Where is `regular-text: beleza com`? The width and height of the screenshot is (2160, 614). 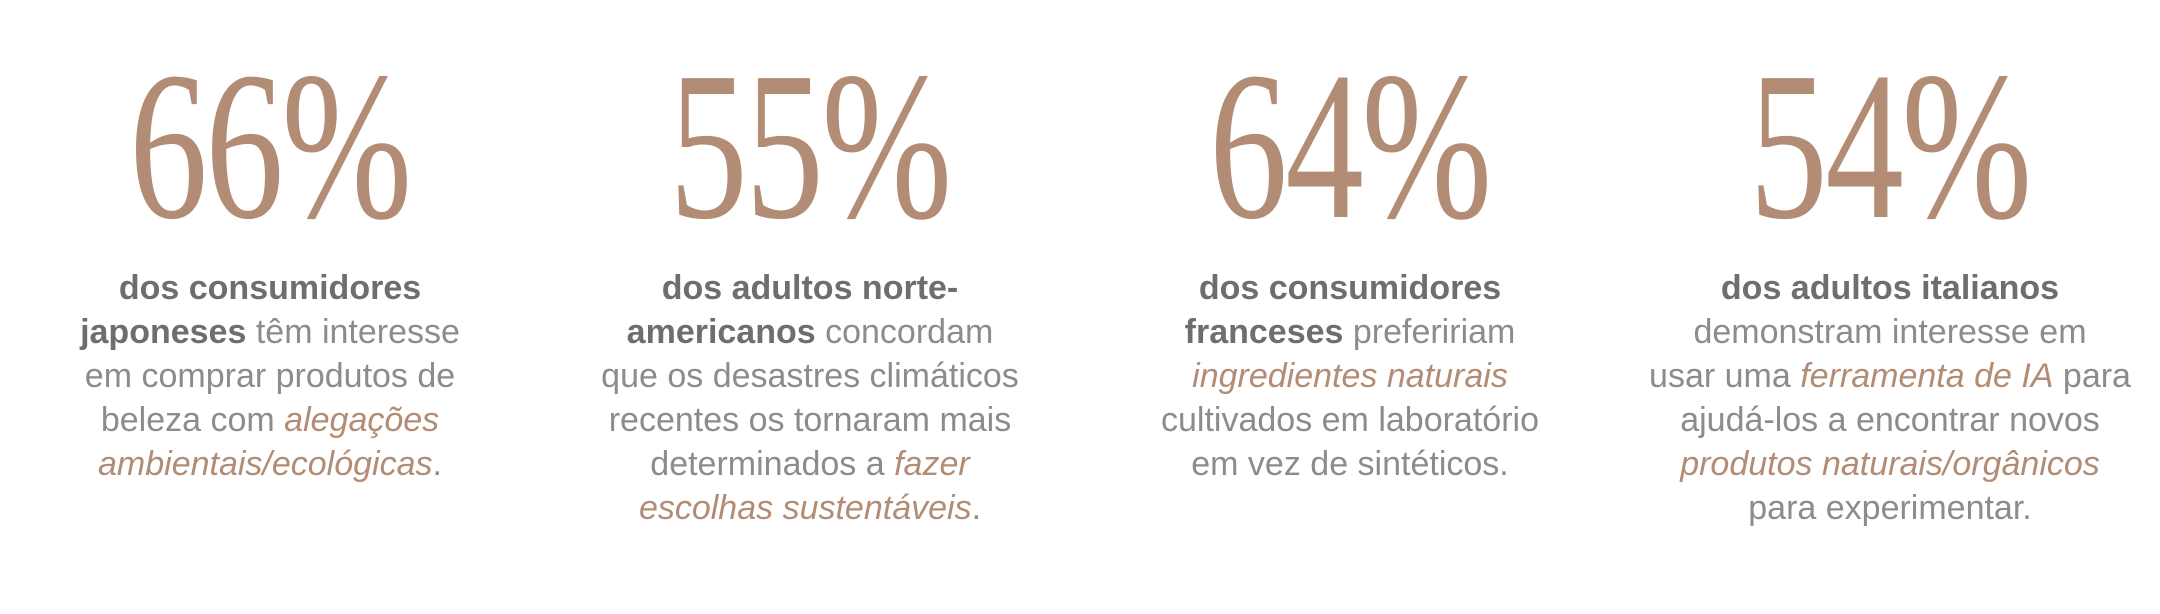
regular-text: beleza com is located at coordinates (192, 420).